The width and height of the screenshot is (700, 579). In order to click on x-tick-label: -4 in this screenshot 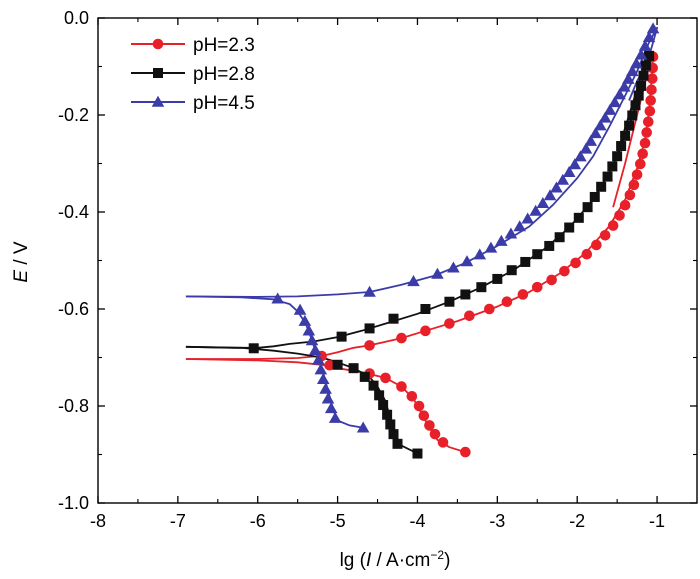, I will do `click(417, 521)`.